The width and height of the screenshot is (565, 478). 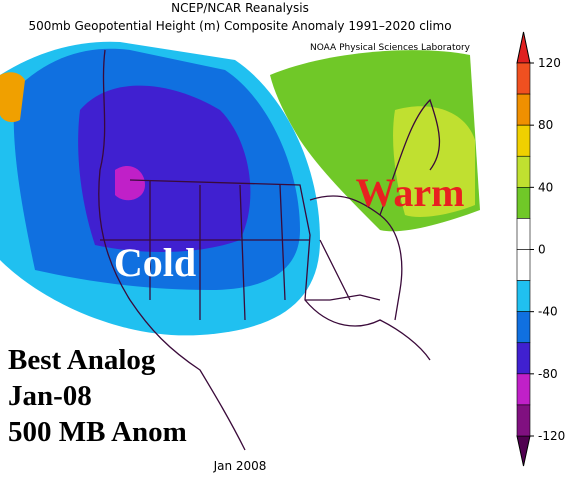 What do you see at coordinates (97, 432) in the screenshot?
I see `annotation: 500 MB Anom` at bounding box center [97, 432].